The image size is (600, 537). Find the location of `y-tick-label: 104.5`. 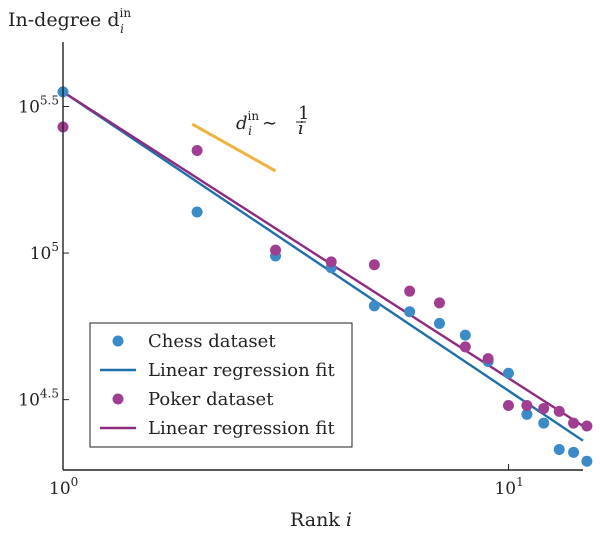

y-tick-label: 104.5 is located at coordinates (38, 399).